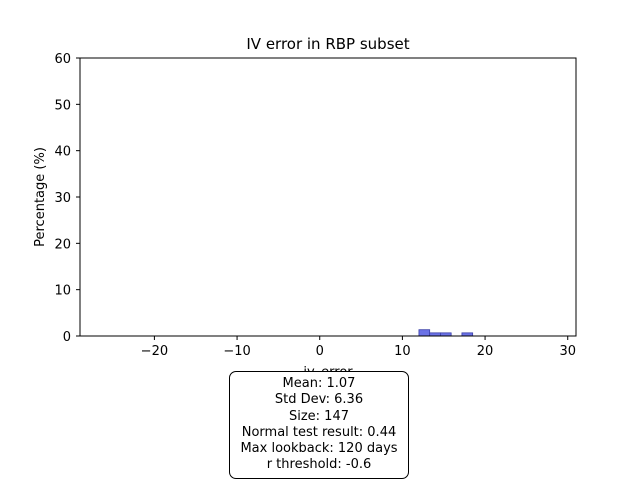 The height and width of the screenshot is (480, 640). I want to click on chart-title: IV error in RBP subset, so click(327, 44).